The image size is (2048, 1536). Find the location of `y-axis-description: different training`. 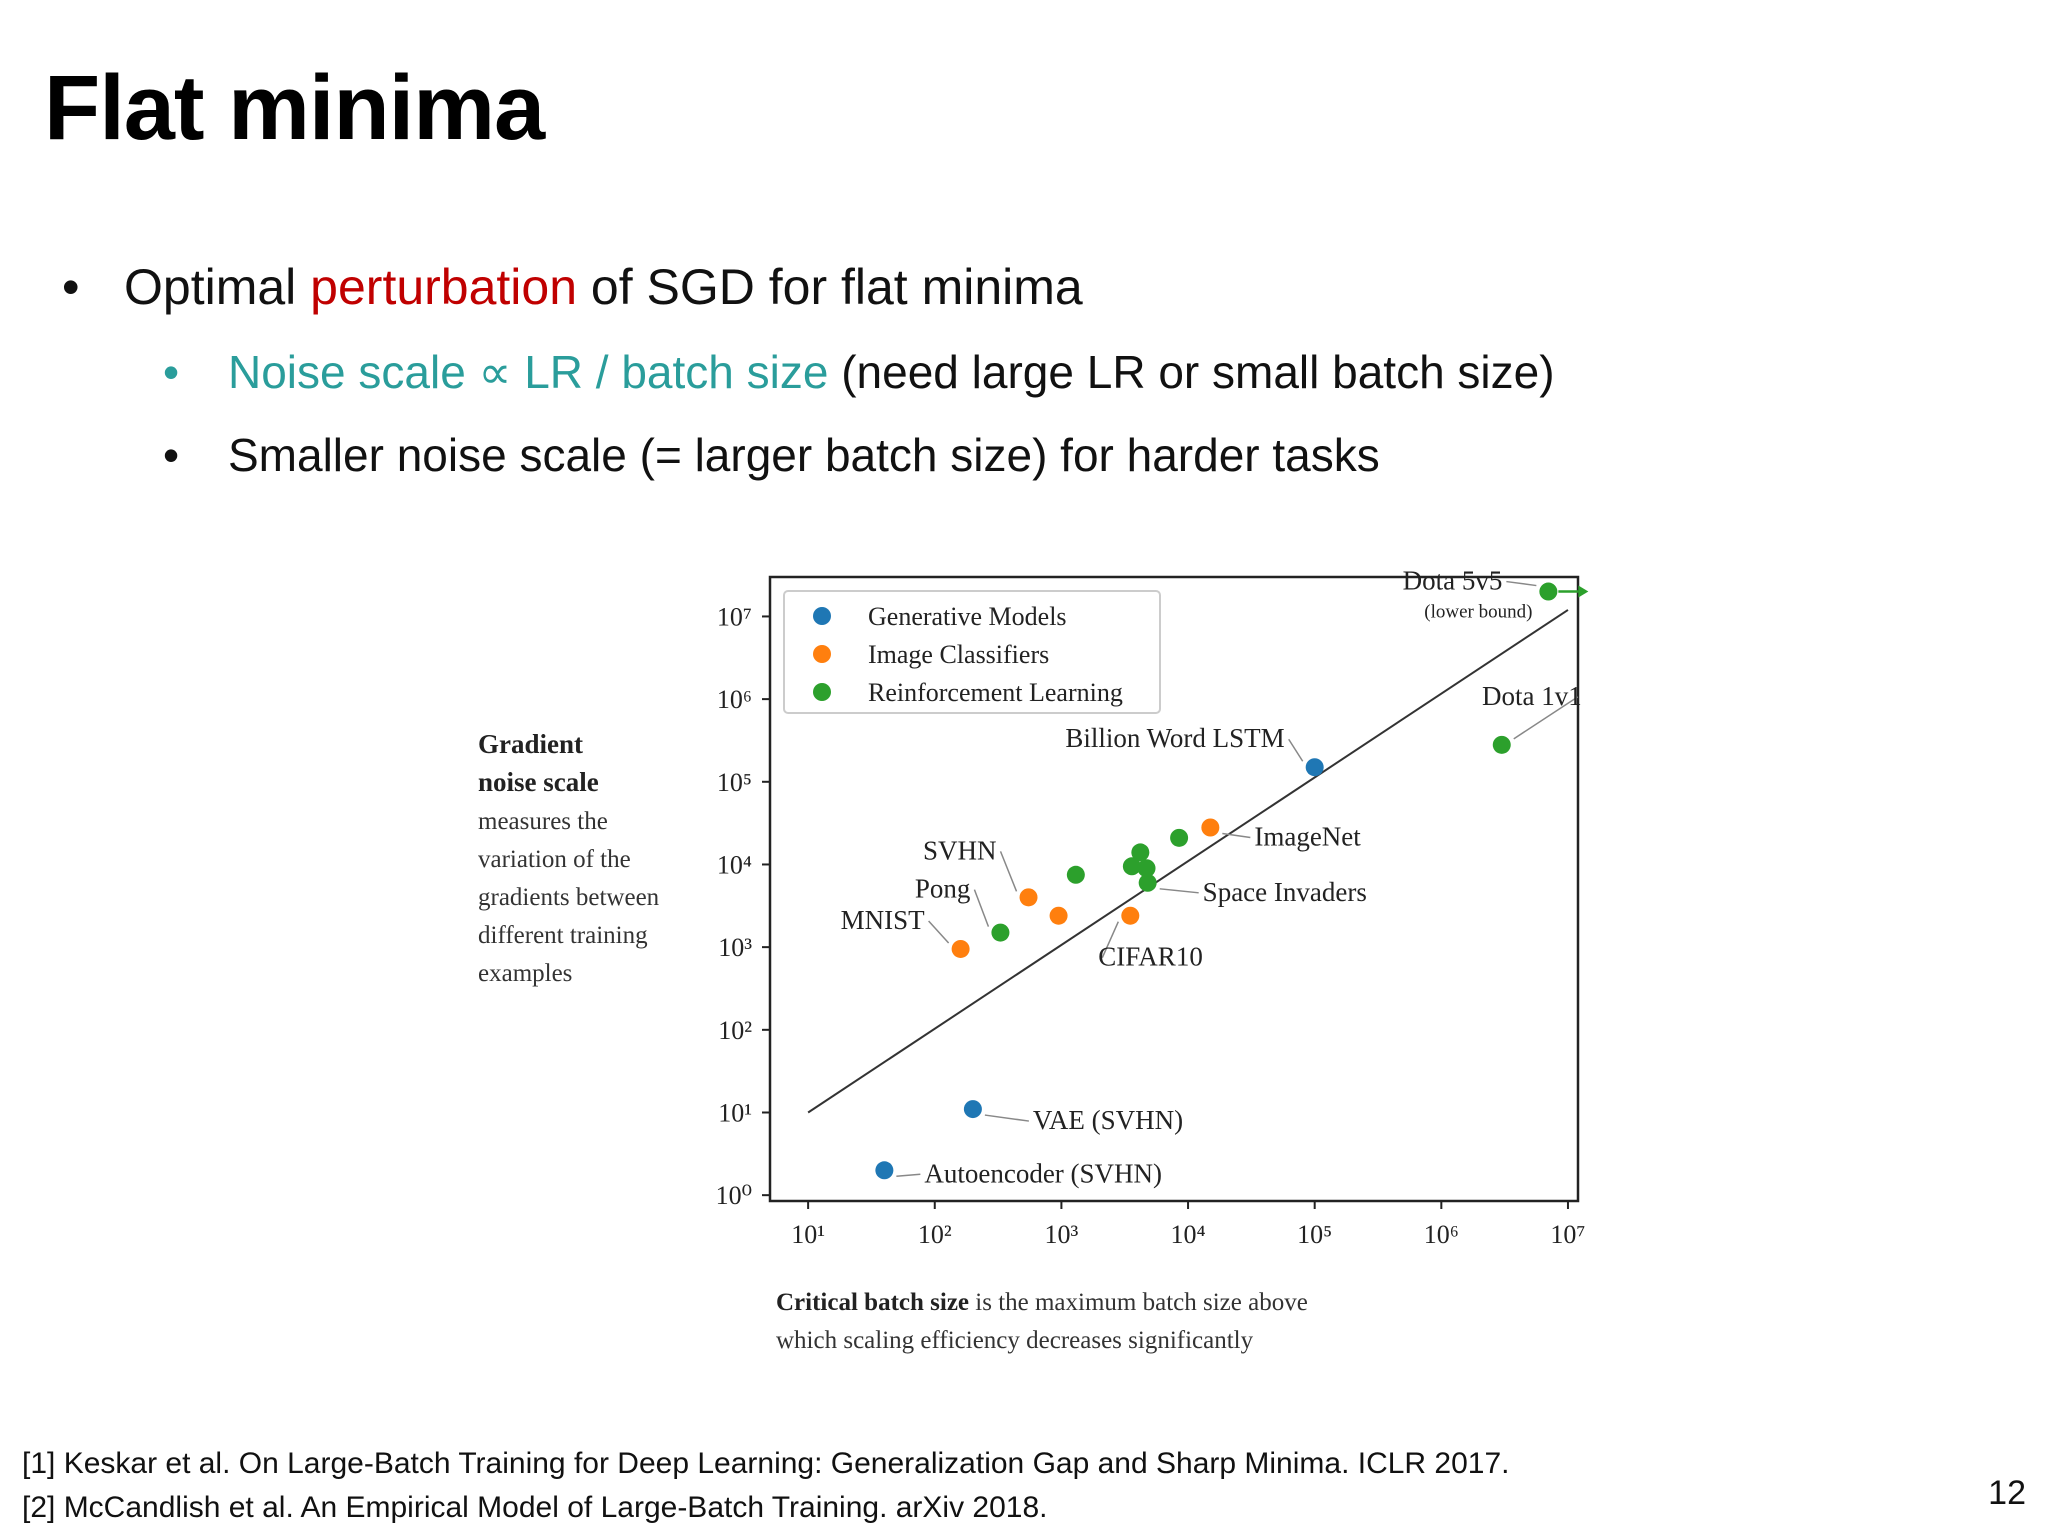

y-axis-description: different training is located at coordinates (563, 935).